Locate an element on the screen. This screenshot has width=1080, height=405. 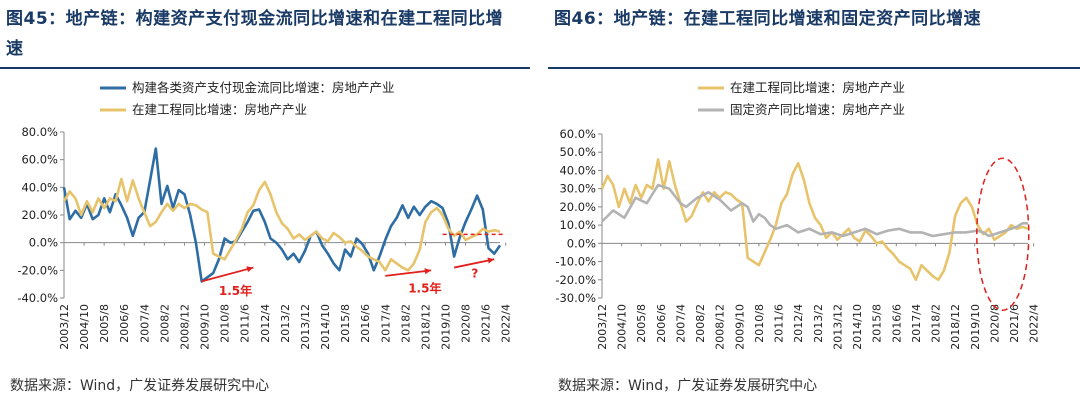
figure-title: 图46：地产链：在建工程同比增速和固定资产同比增速 is located at coordinates (768, 19).